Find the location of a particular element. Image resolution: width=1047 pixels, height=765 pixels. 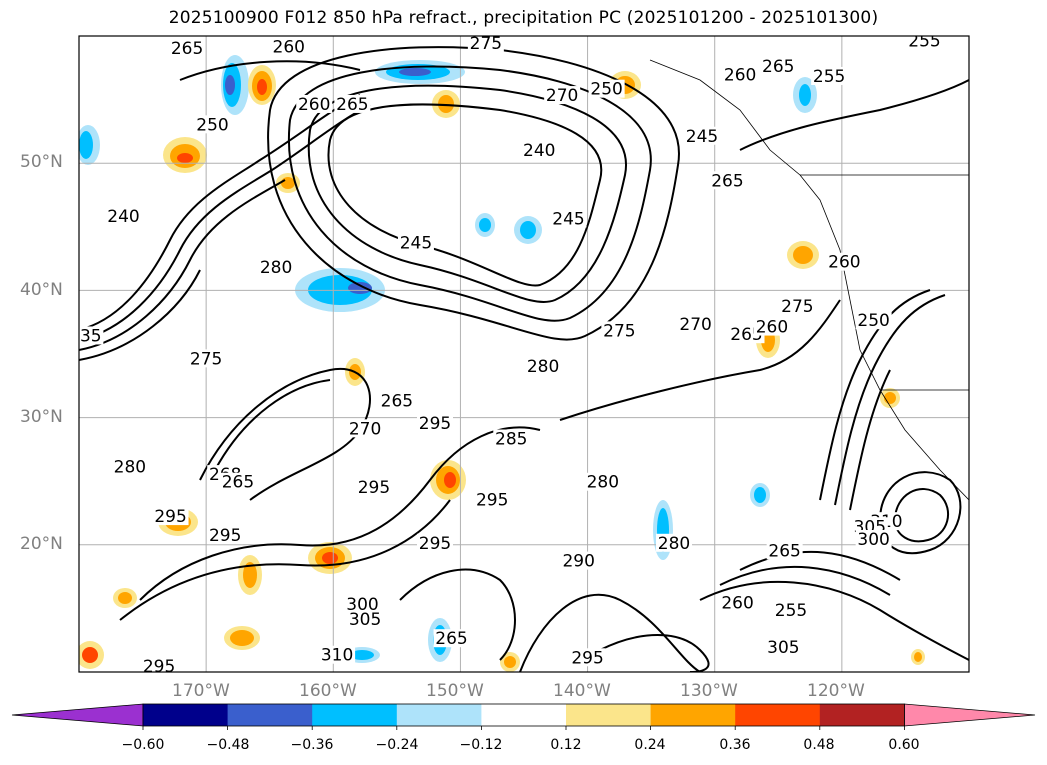

contour-label: 245 is located at coordinates (416, 244).